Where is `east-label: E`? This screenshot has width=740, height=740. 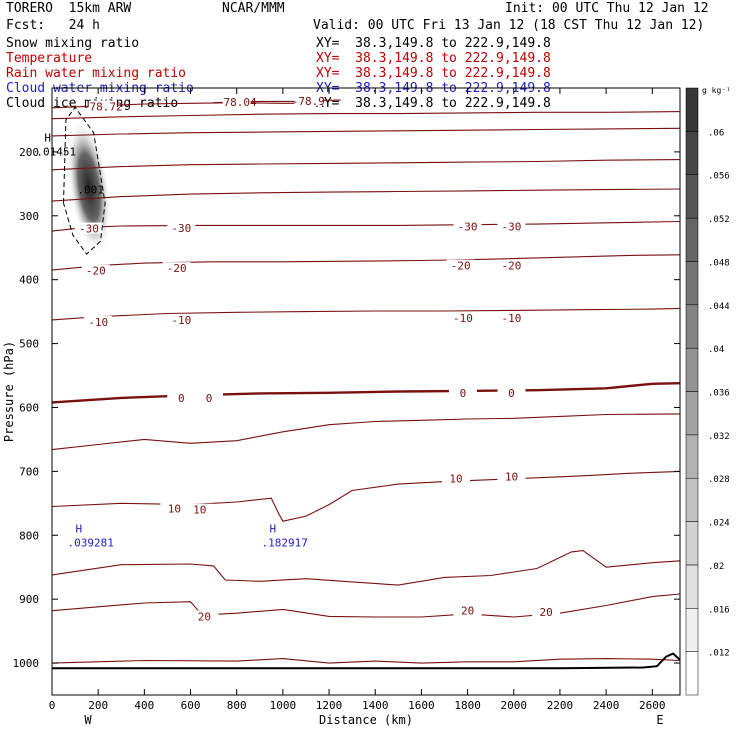
east-label: E is located at coordinates (659, 720).